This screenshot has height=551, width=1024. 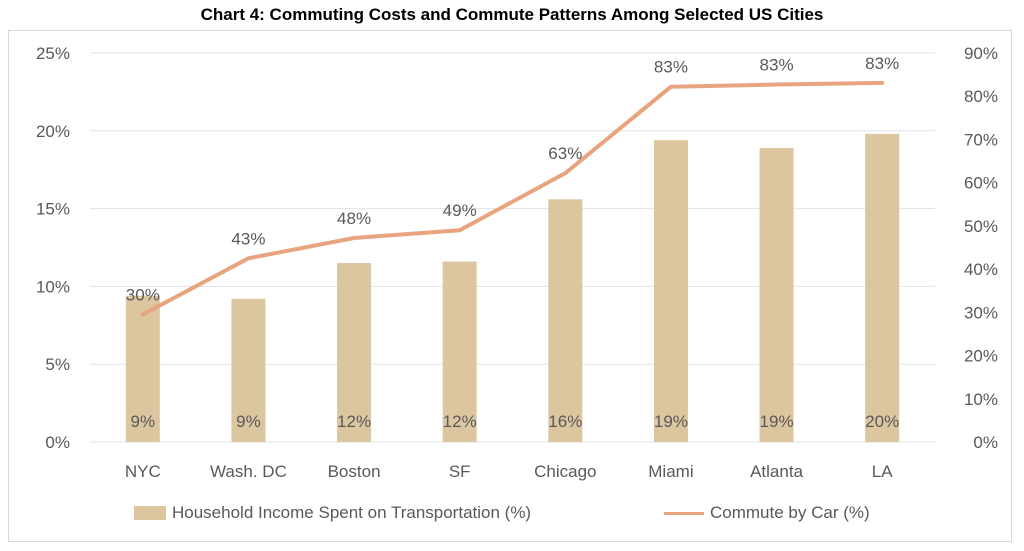 I want to click on line-data-label: 30%, so click(x=143, y=294).